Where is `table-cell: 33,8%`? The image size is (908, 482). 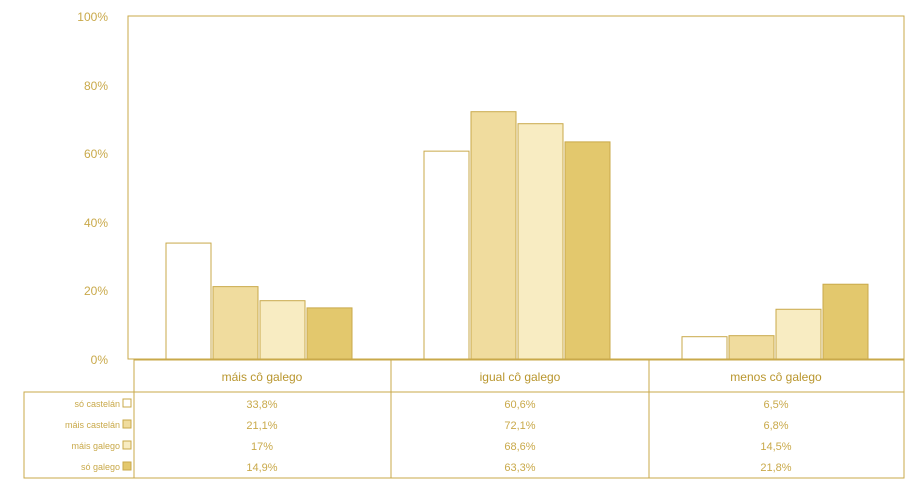
table-cell: 33,8% is located at coordinates (261, 405).